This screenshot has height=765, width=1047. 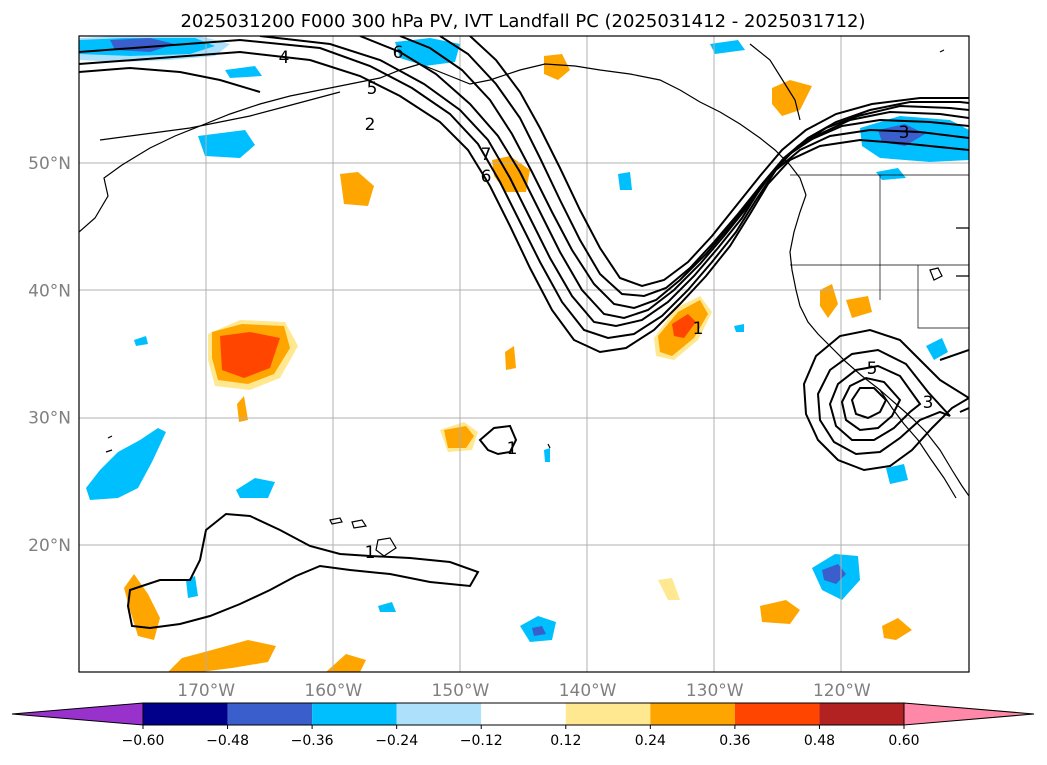 What do you see at coordinates (49, 291) in the screenshot?
I see `lat-tick-label: 40°N` at bounding box center [49, 291].